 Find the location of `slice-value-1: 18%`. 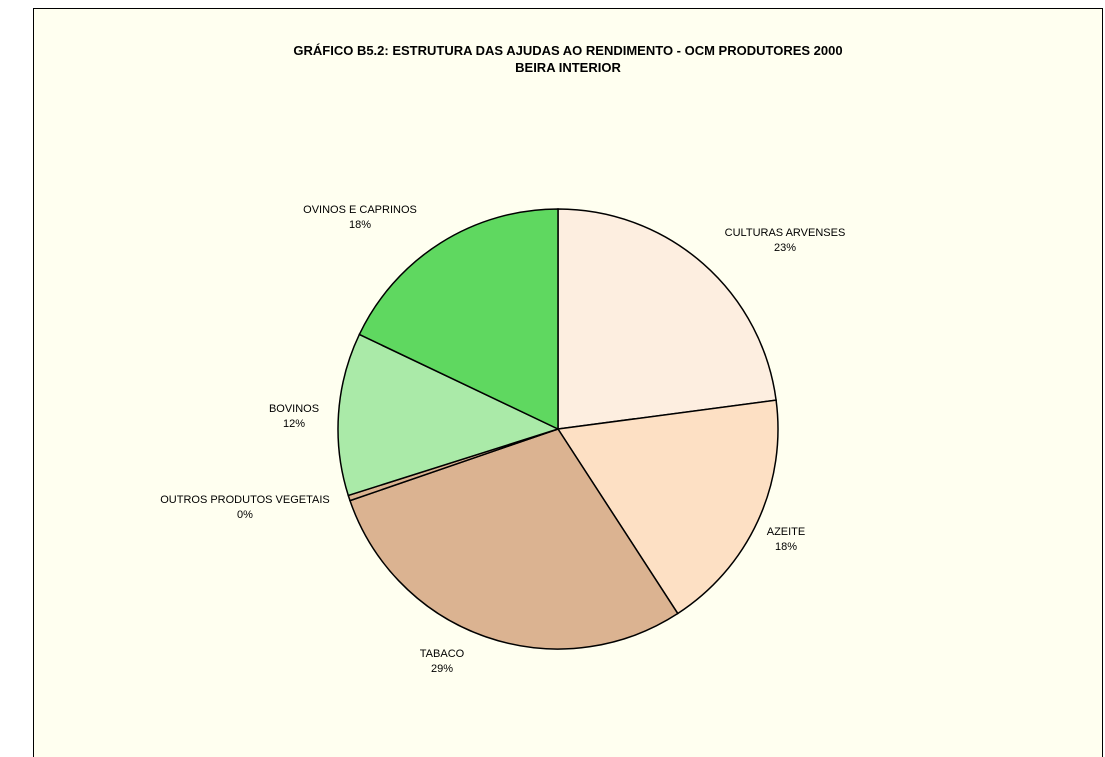

slice-value-1: 18% is located at coordinates (786, 547).